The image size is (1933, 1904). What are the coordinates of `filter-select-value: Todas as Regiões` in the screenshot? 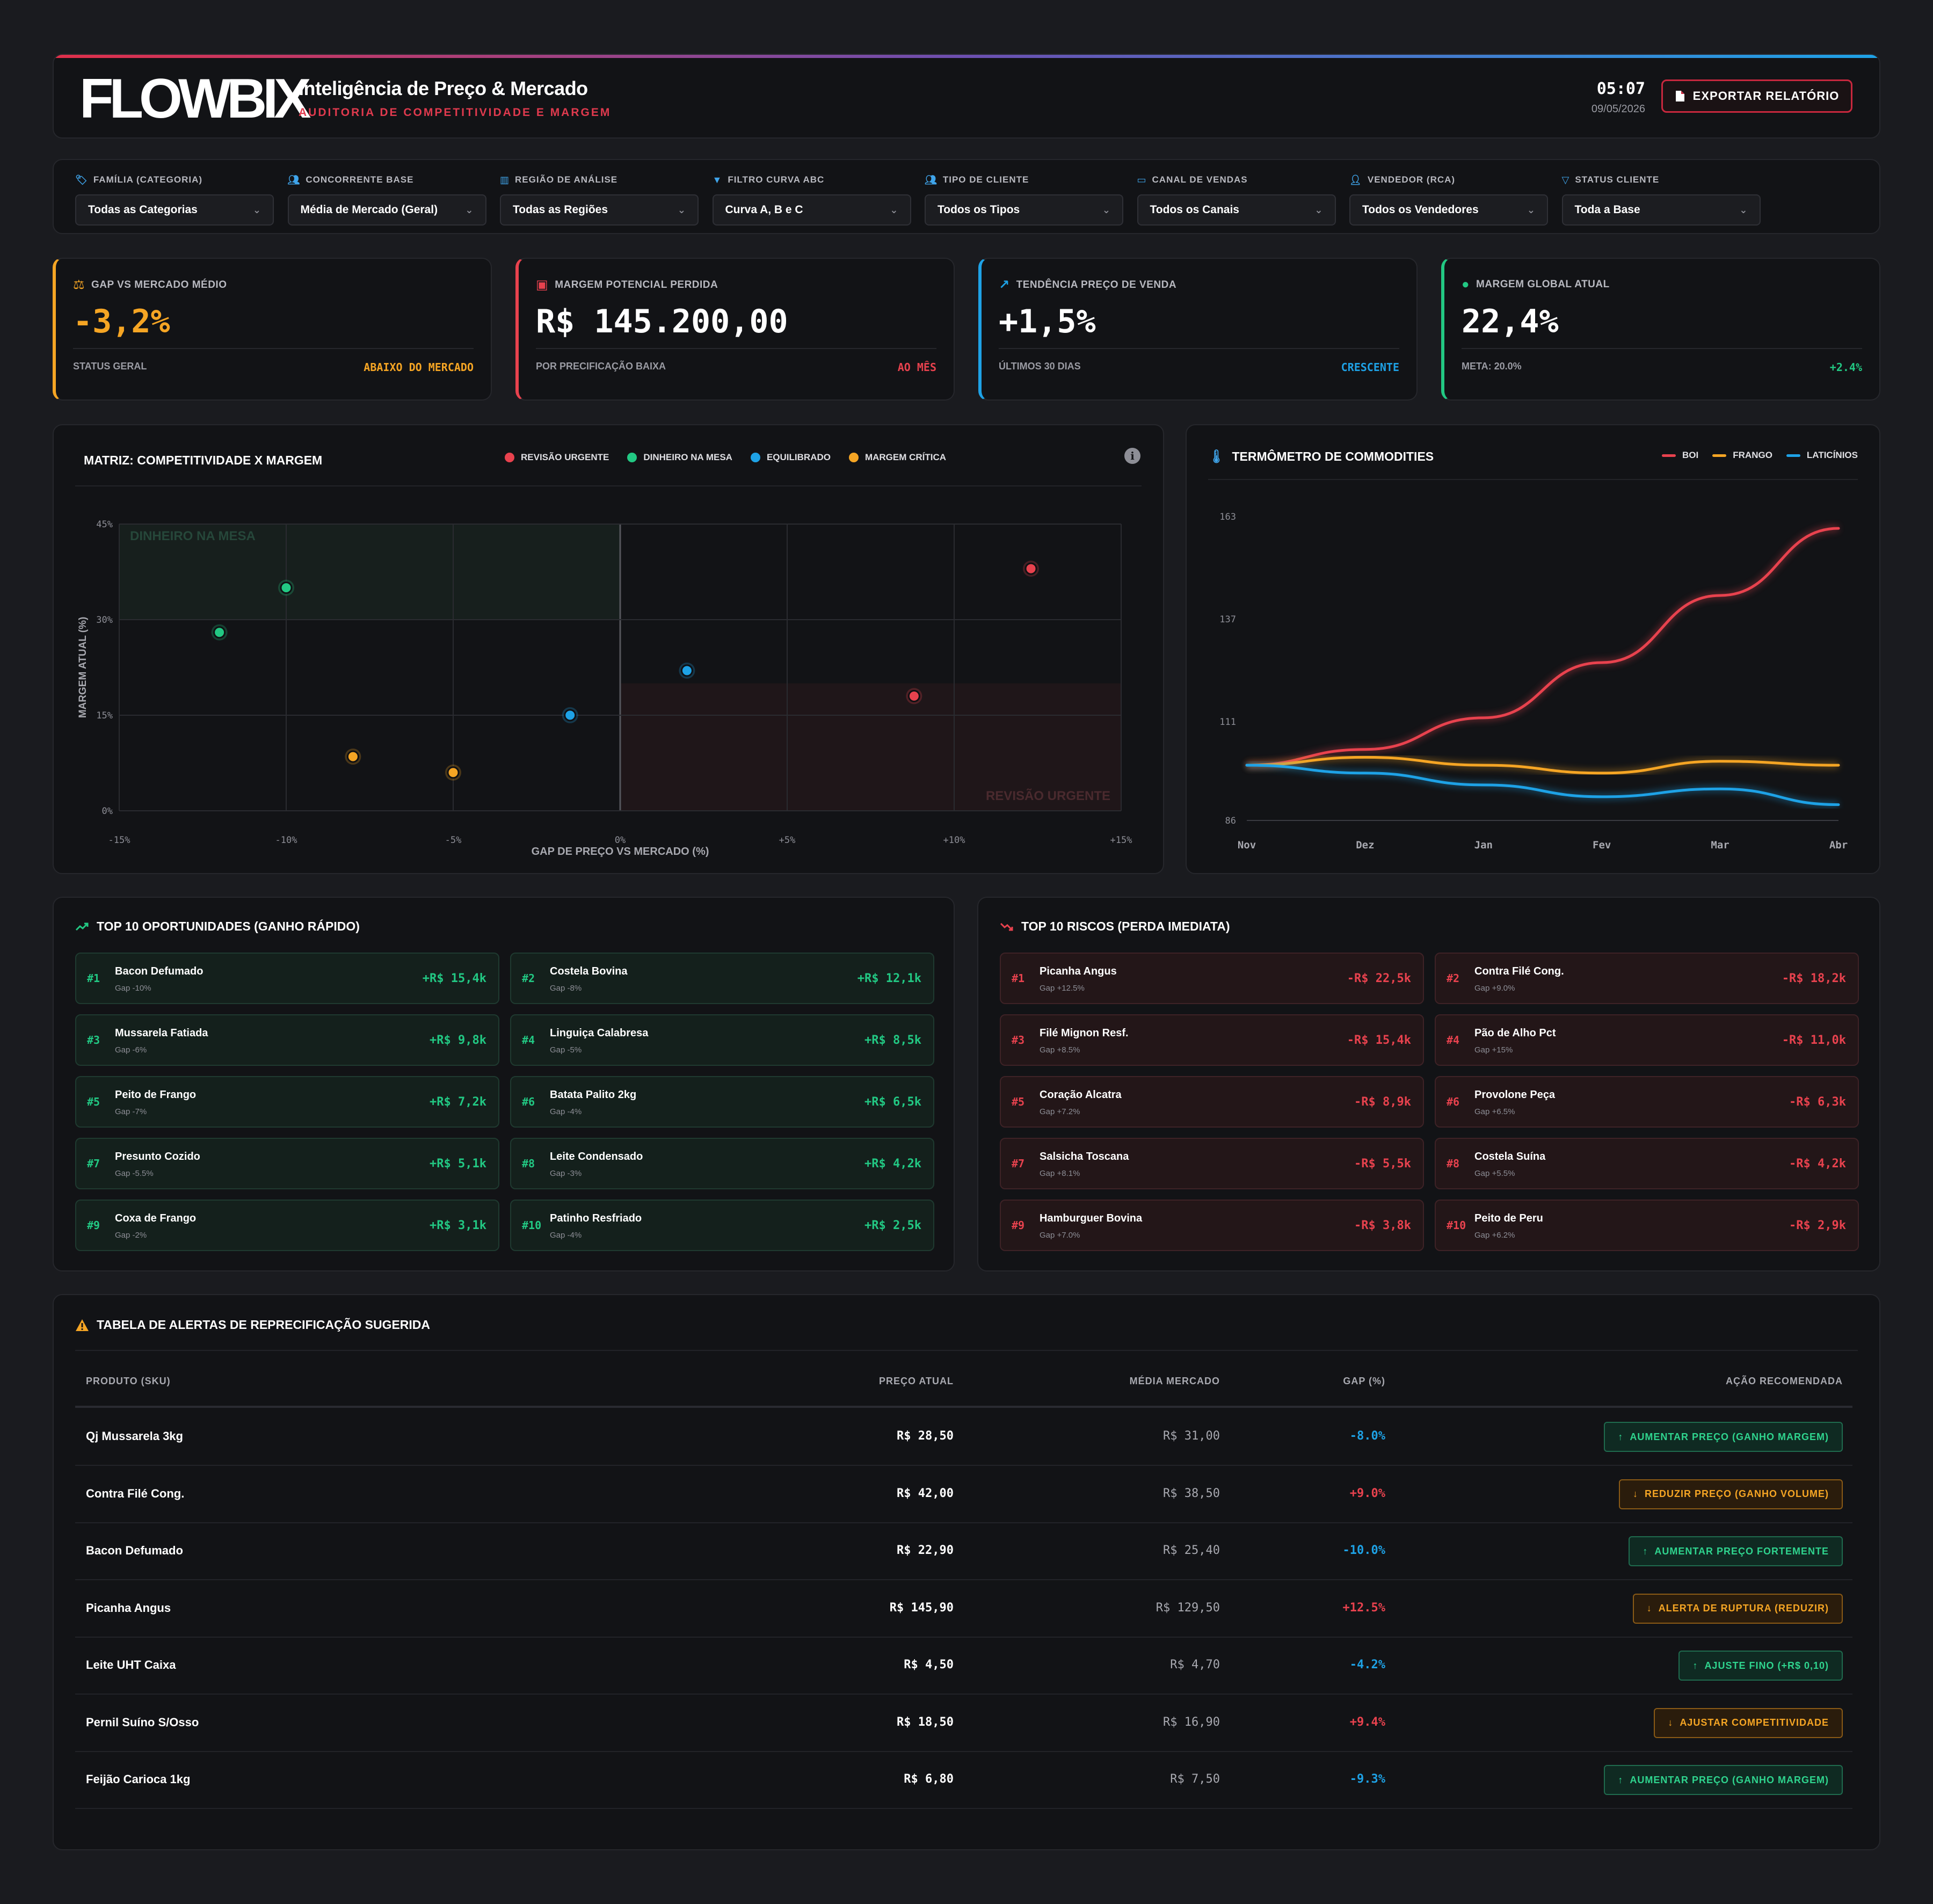 It's located at (560, 210).